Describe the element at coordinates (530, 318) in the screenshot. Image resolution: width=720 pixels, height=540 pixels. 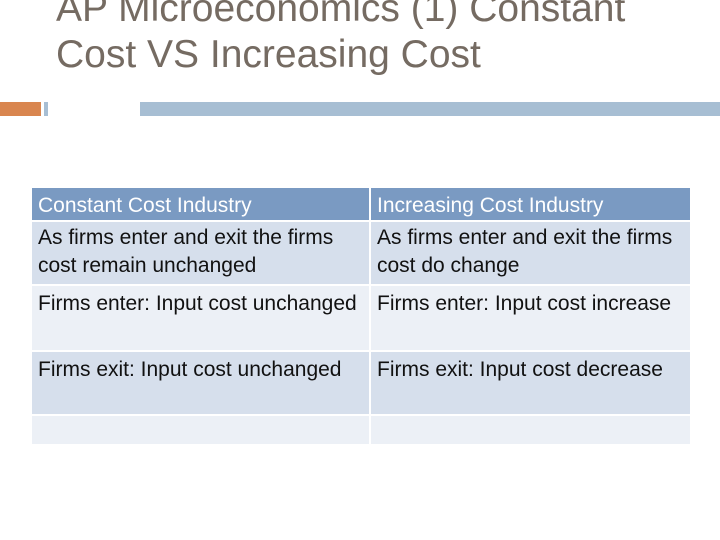
I see `table-cell: Firms enter: Input cost increase` at that location.